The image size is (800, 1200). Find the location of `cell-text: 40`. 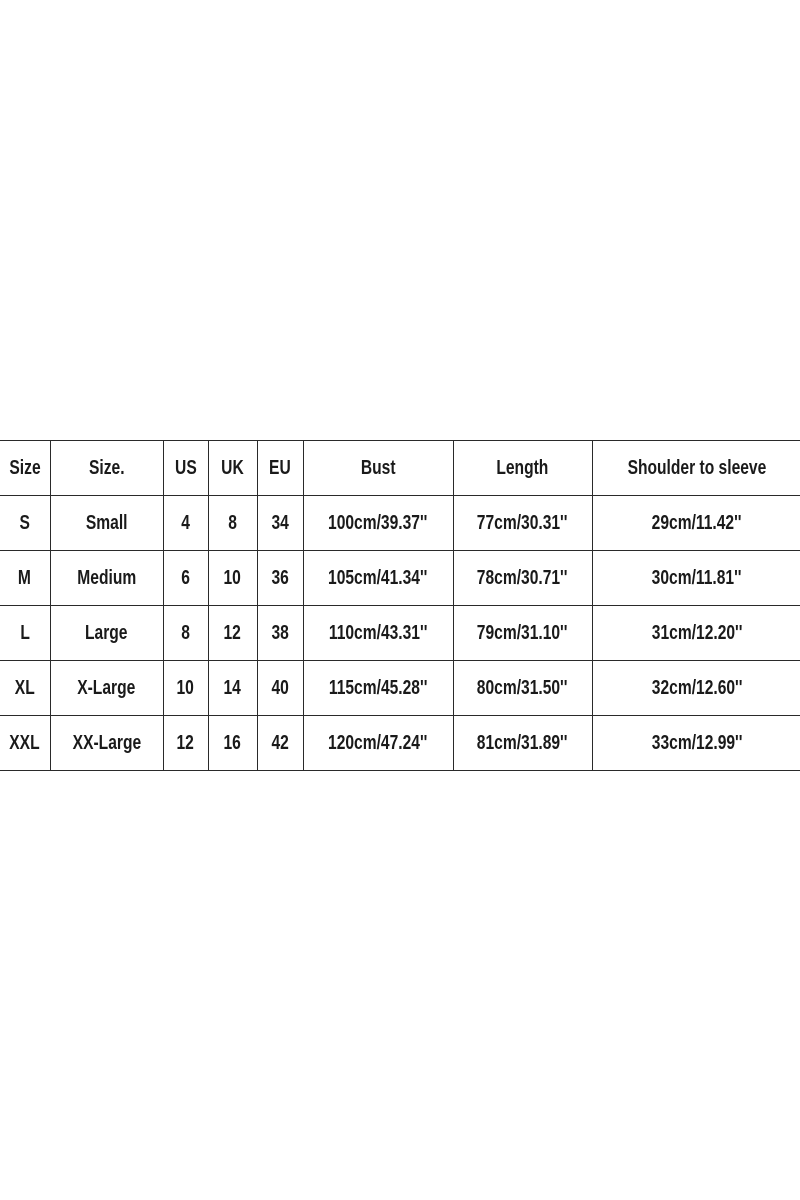

cell-text: 40 is located at coordinates (280, 687).